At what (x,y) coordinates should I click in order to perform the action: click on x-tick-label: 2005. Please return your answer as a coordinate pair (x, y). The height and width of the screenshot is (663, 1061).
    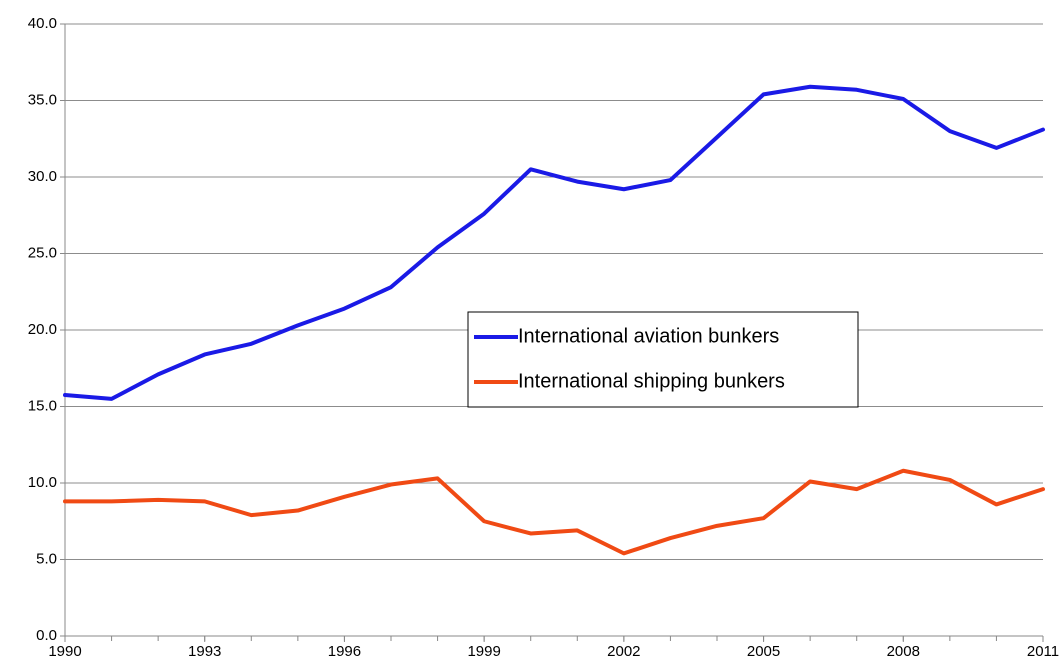
    Looking at the image, I should click on (763, 651).